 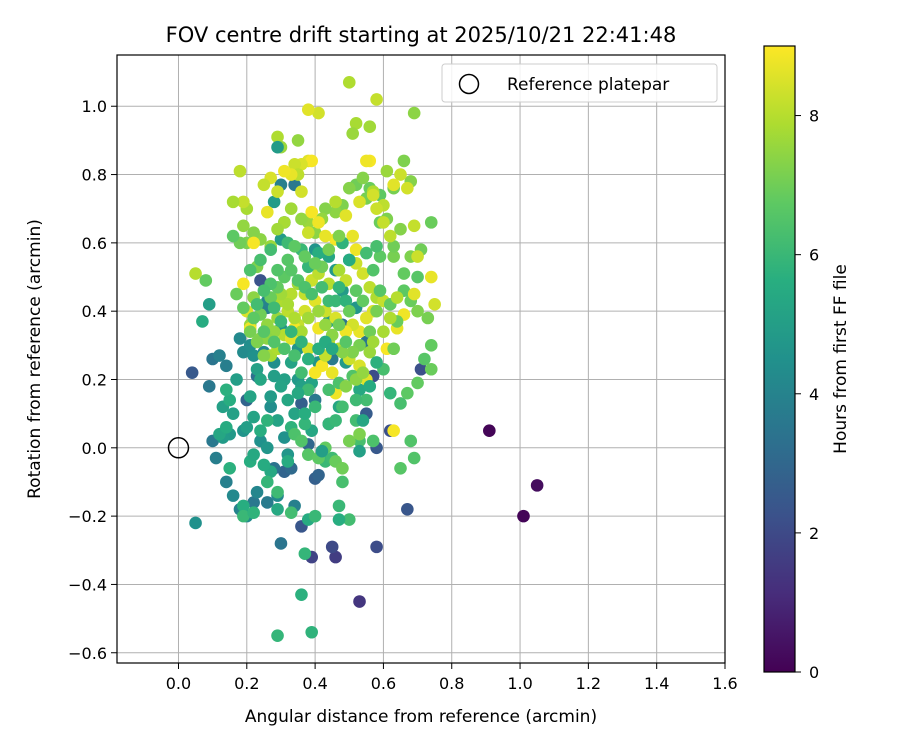 What do you see at coordinates (814, 394) in the screenshot?
I see `colorbar-tick-label: 4` at bounding box center [814, 394].